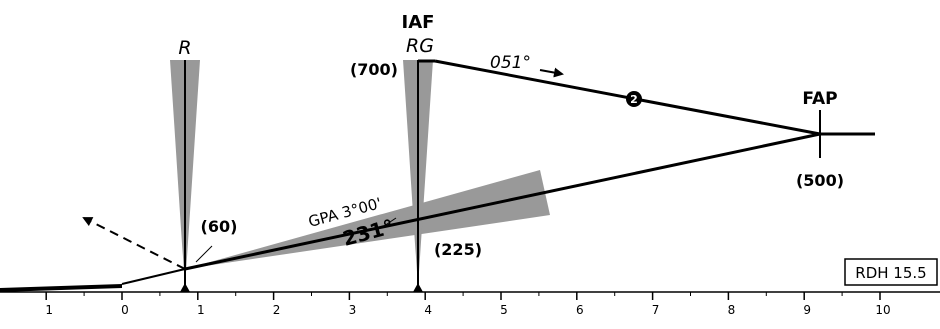 This screenshot has height=329, width=940. I want to click on waypoint-marker, so click(634, 99).